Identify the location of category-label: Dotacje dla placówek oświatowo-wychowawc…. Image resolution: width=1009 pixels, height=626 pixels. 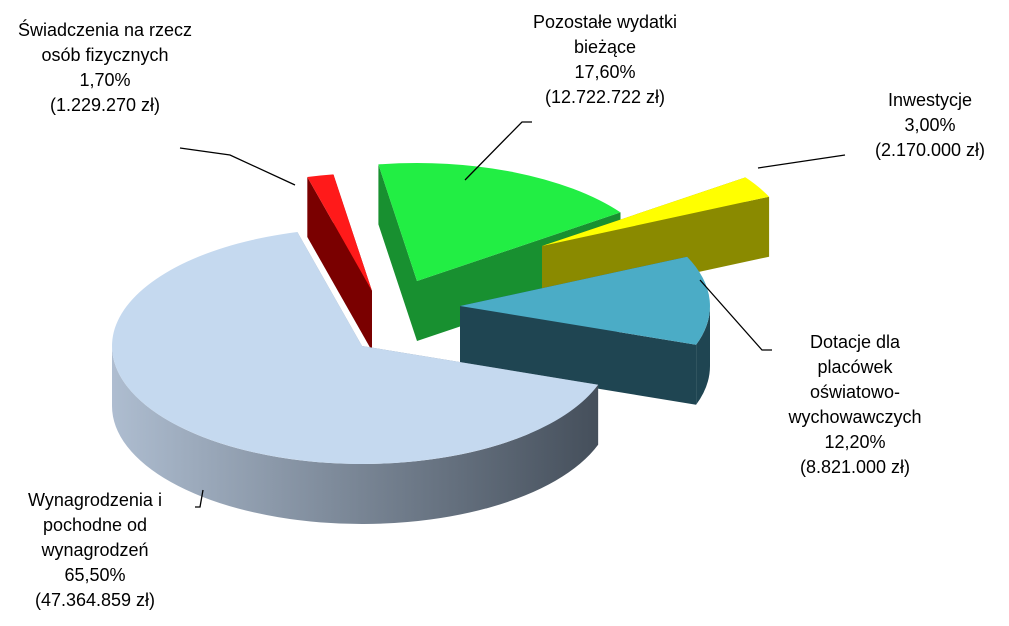
(855, 379).